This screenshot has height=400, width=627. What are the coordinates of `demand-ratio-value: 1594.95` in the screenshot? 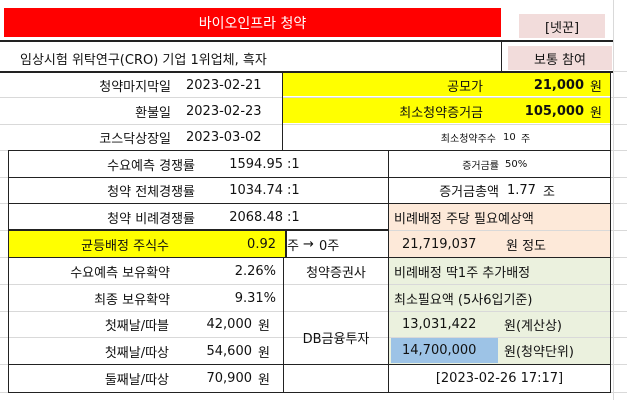 It's located at (256, 164).